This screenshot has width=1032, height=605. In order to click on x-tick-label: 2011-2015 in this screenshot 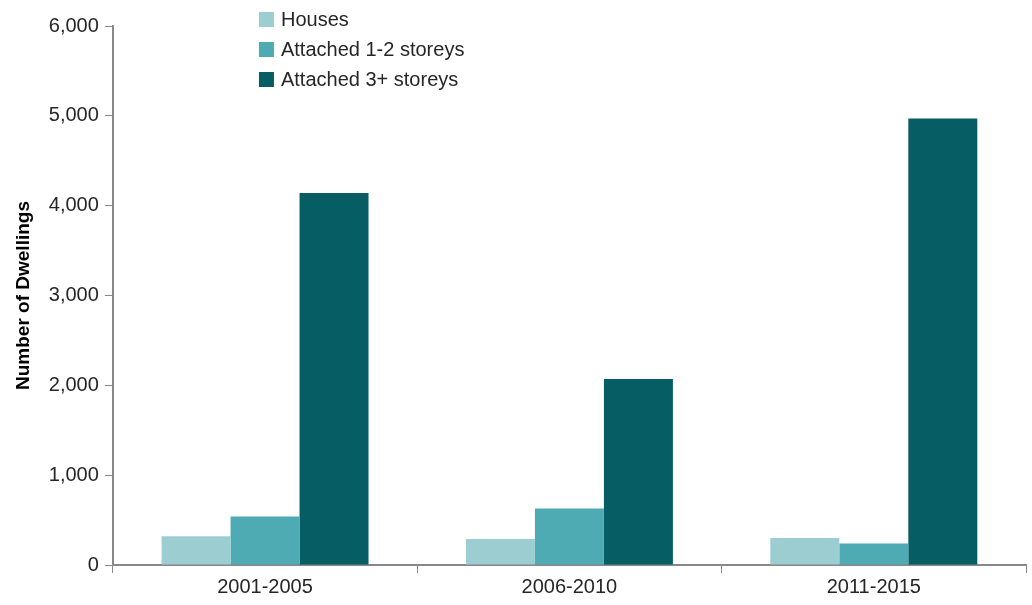, I will do `click(873, 585)`.